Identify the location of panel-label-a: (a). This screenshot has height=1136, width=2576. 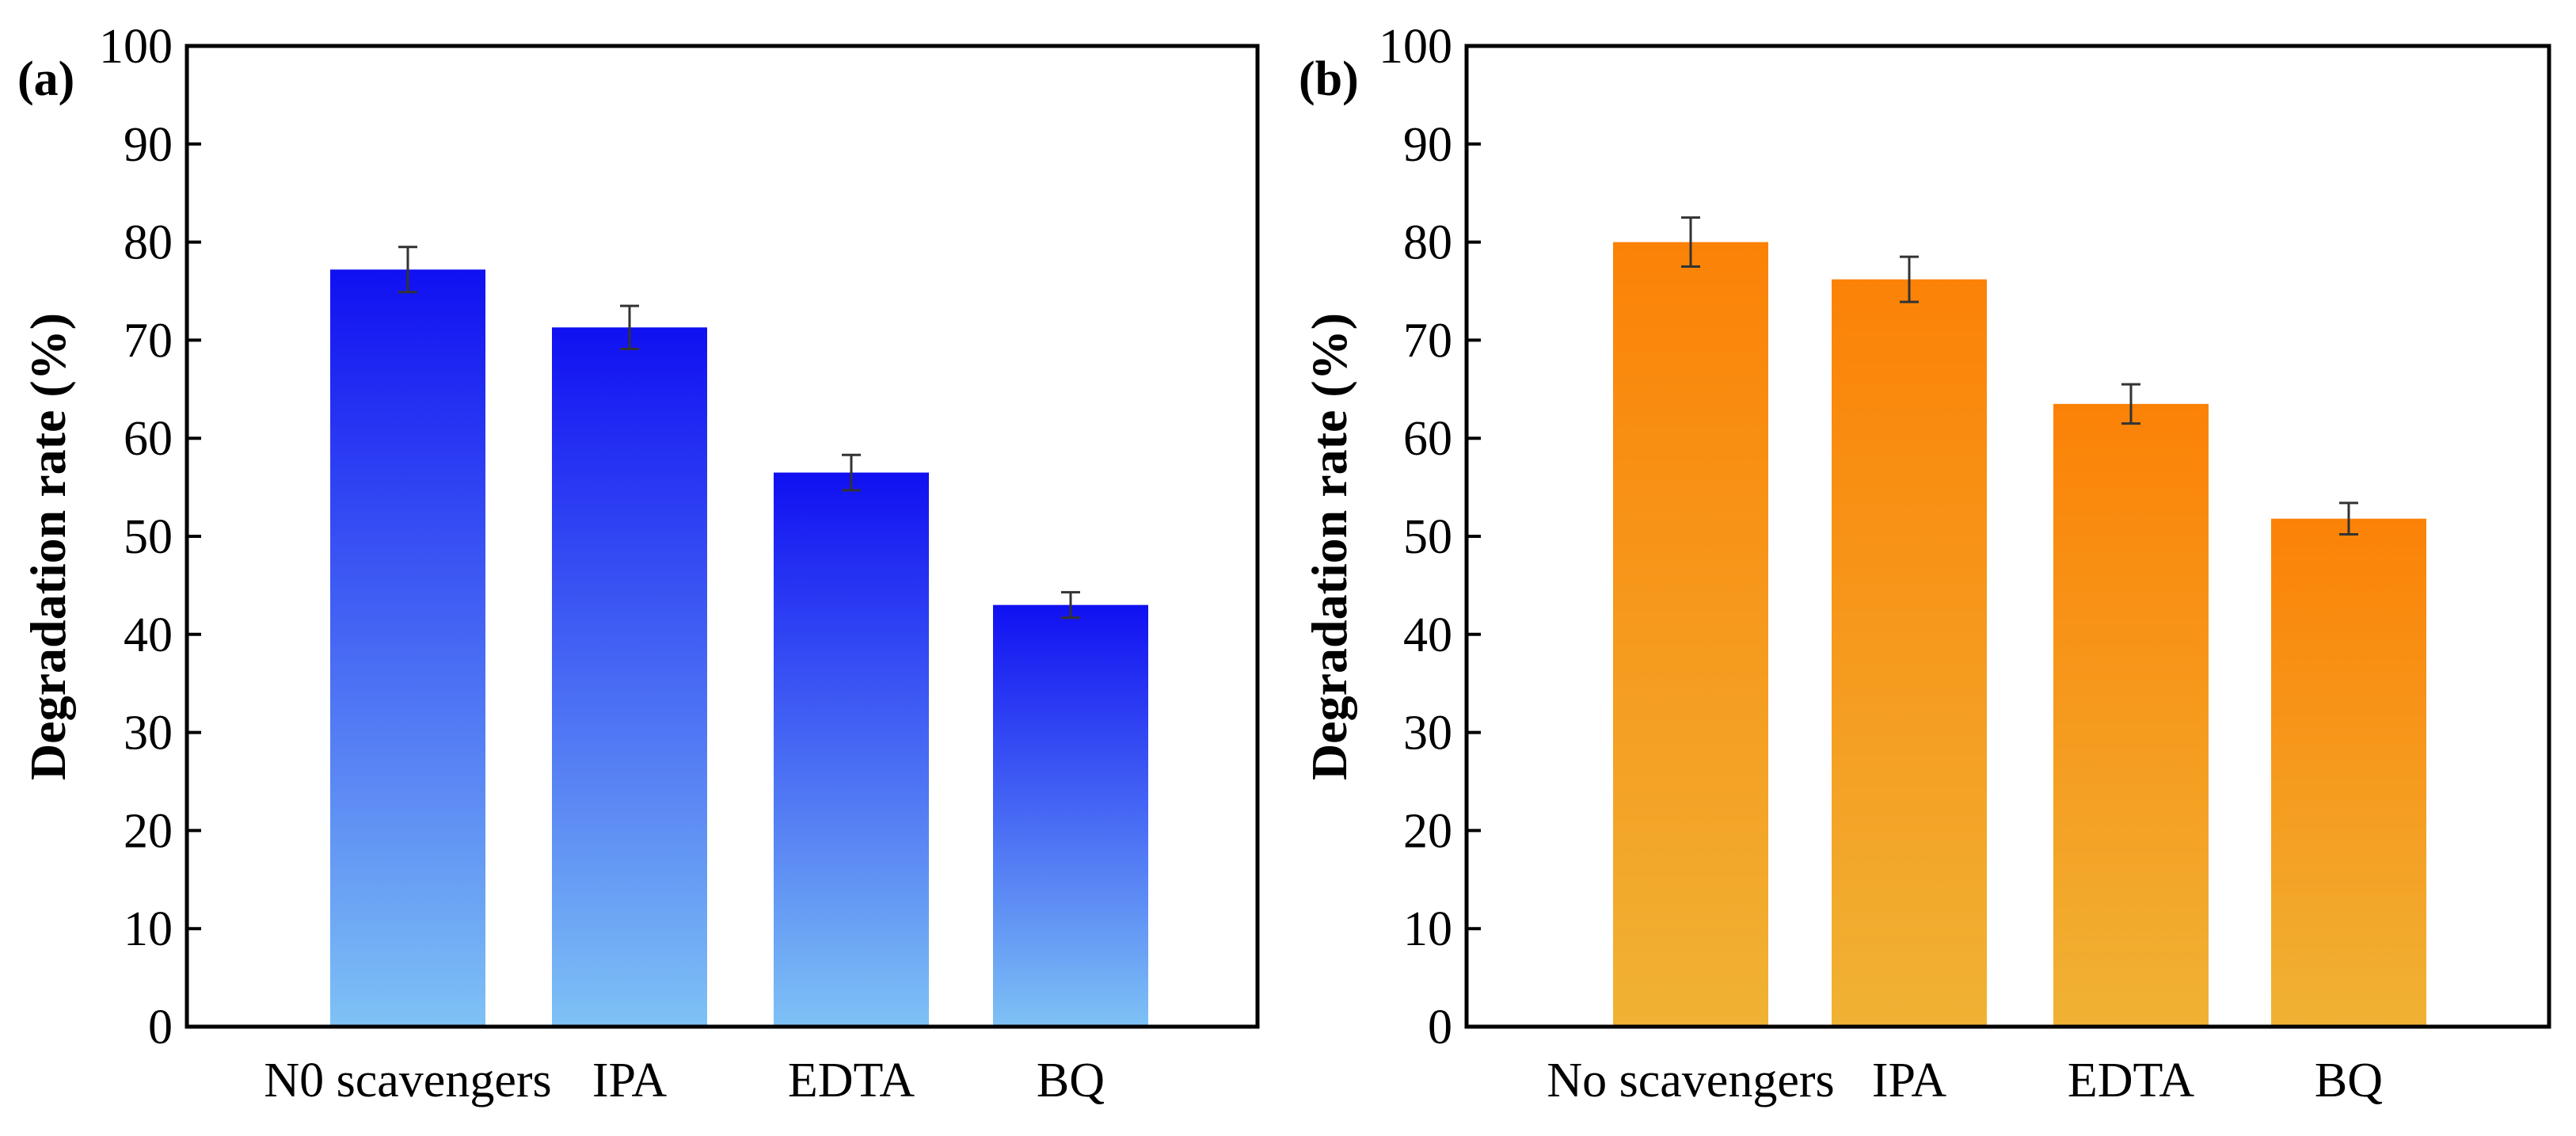
(45, 79).